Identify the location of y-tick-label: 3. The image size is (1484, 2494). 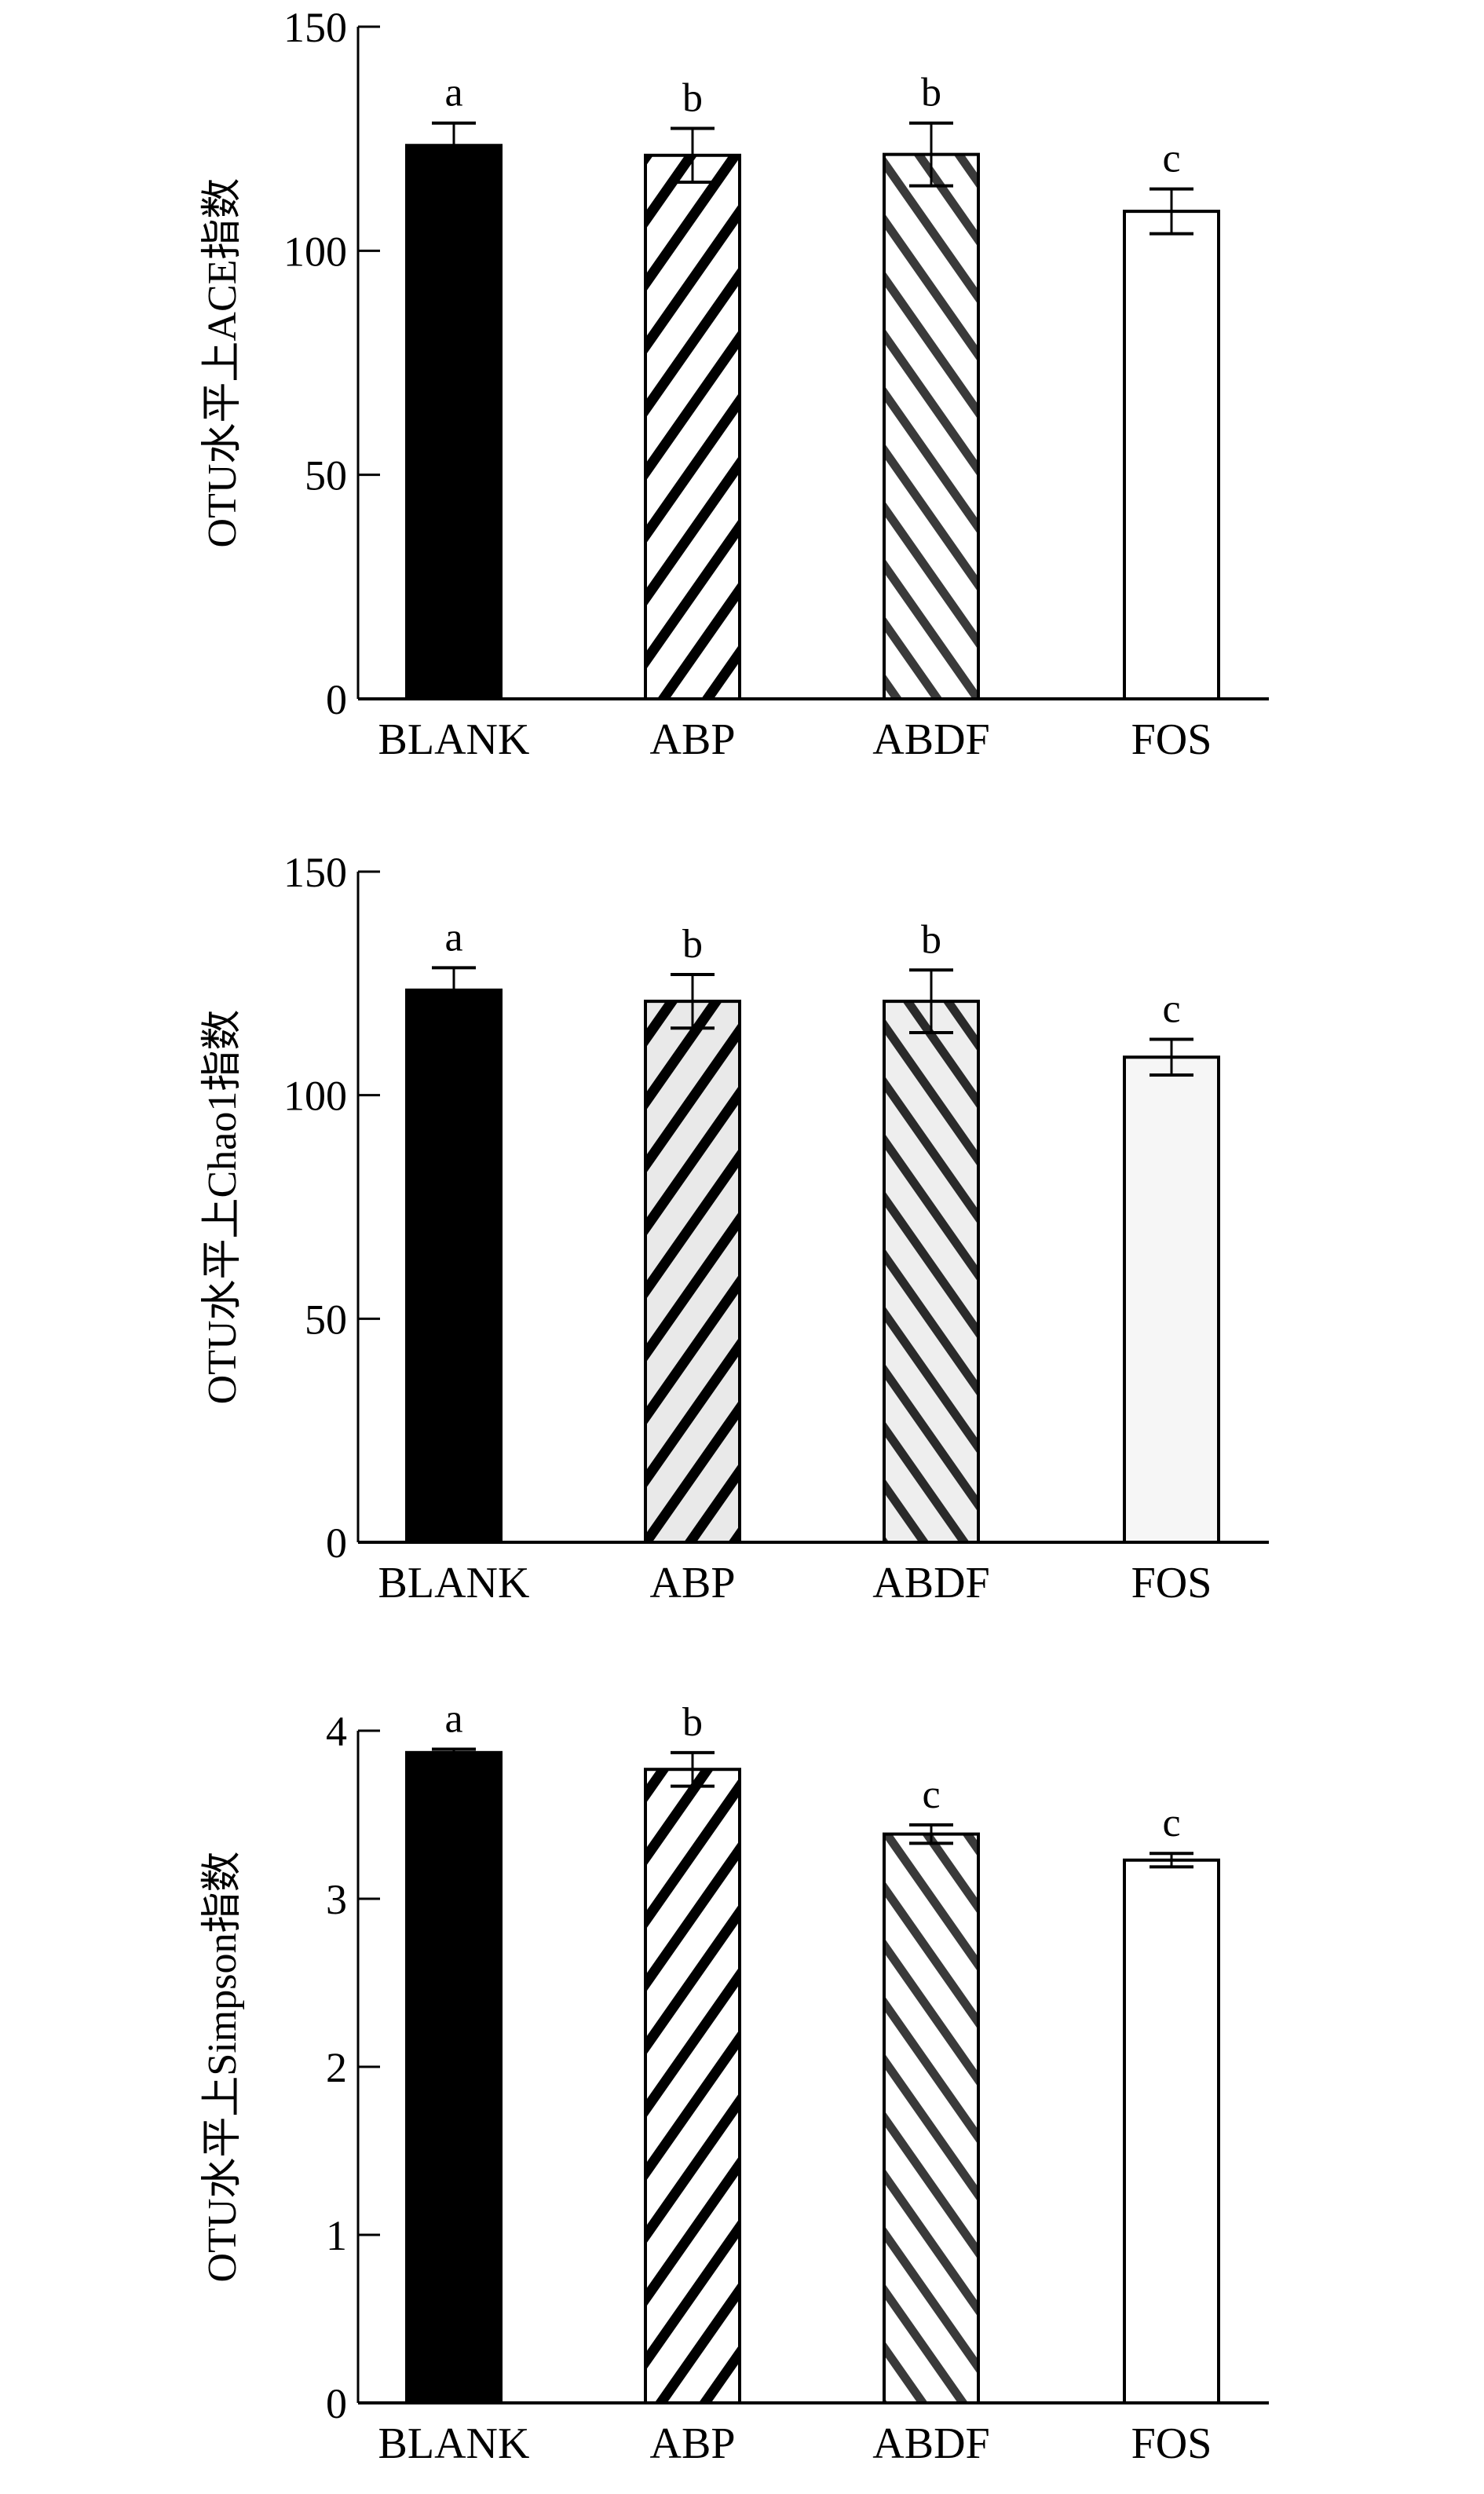
(336, 1899).